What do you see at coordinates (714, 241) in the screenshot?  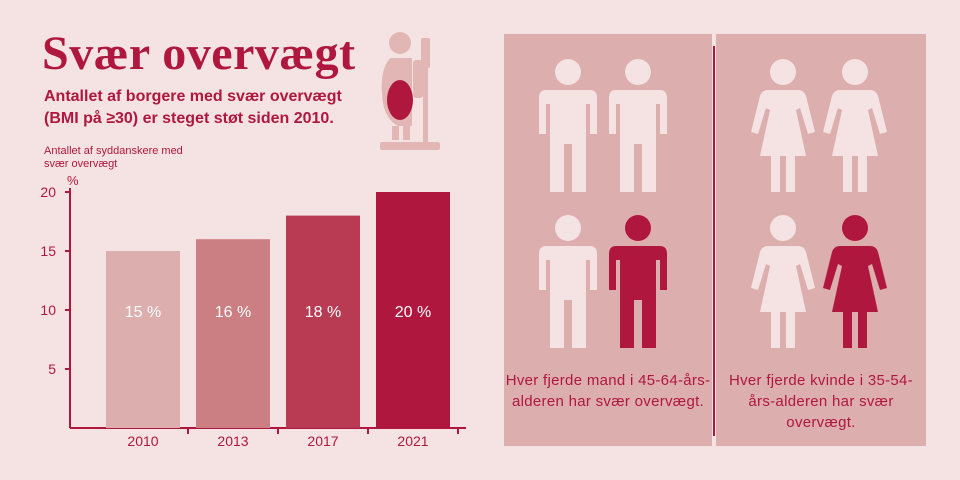 I see `panel-divider` at bounding box center [714, 241].